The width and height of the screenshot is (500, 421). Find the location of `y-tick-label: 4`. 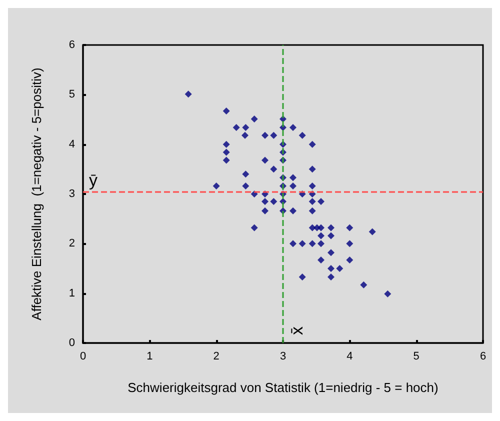

y-tick-label: 4 is located at coordinates (71, 144).